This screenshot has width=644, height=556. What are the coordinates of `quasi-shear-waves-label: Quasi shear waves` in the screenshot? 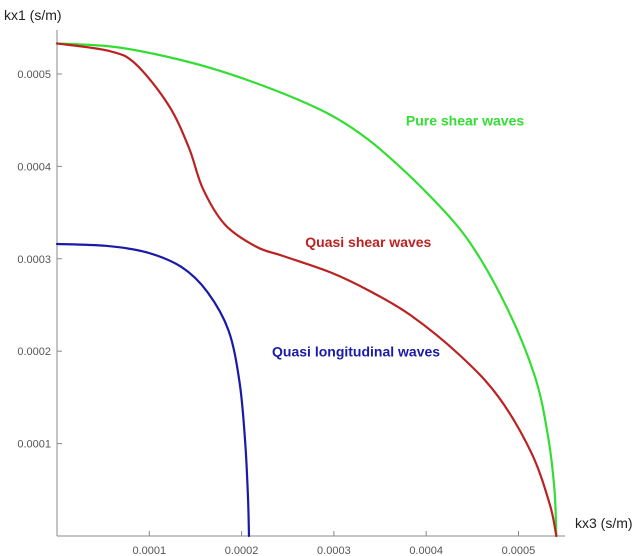 It's located at (368, 242).